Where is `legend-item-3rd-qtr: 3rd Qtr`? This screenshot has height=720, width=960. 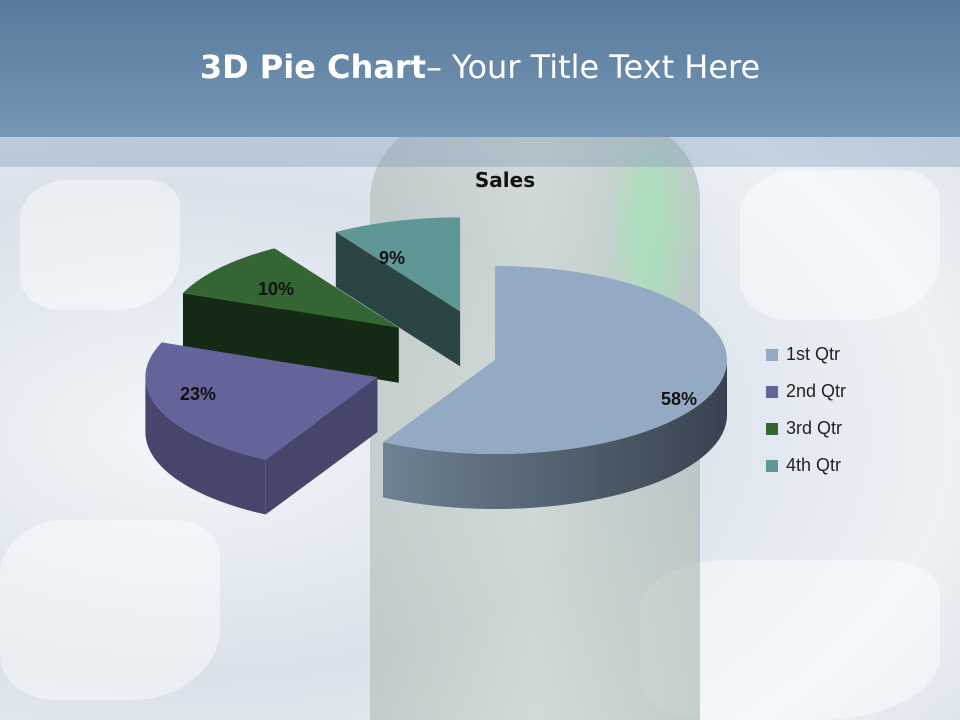 legend-item-3rd-qtr: 3rd Qtr is located at coordinates (806, 428).